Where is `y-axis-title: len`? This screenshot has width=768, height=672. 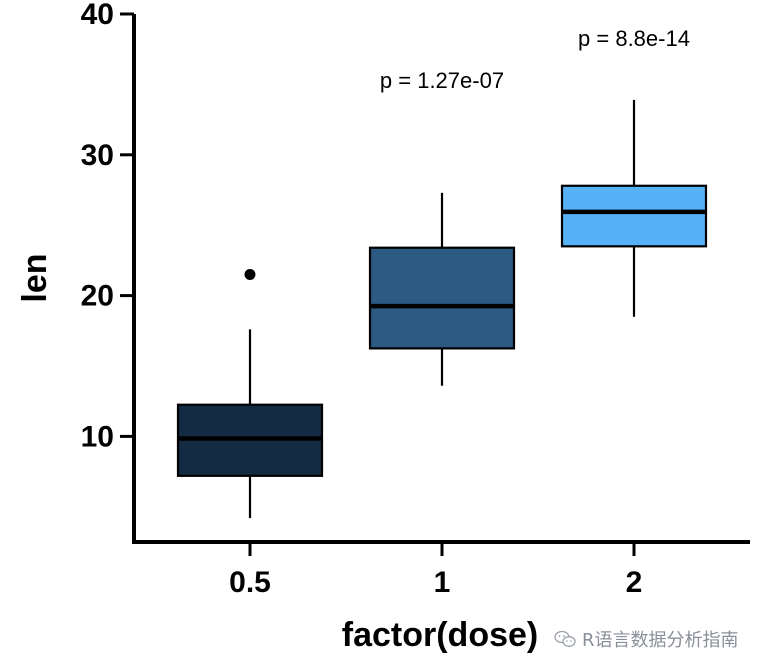
y-axis-title: len is located at coordinates (35, 277).